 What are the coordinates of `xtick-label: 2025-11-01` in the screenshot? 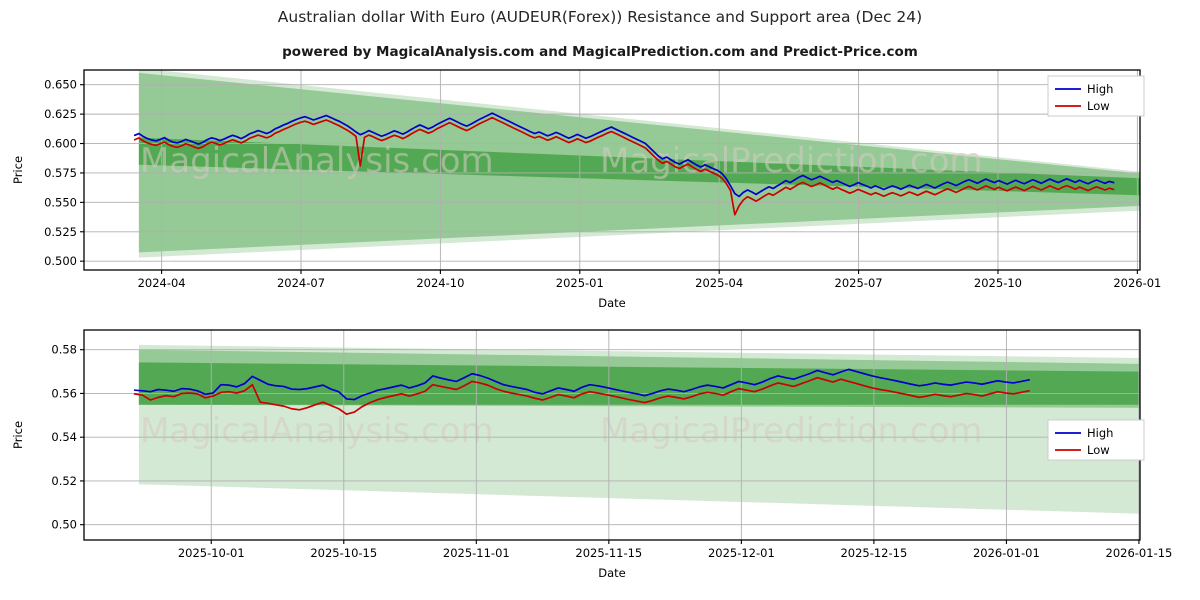 It's located at (476, 553).